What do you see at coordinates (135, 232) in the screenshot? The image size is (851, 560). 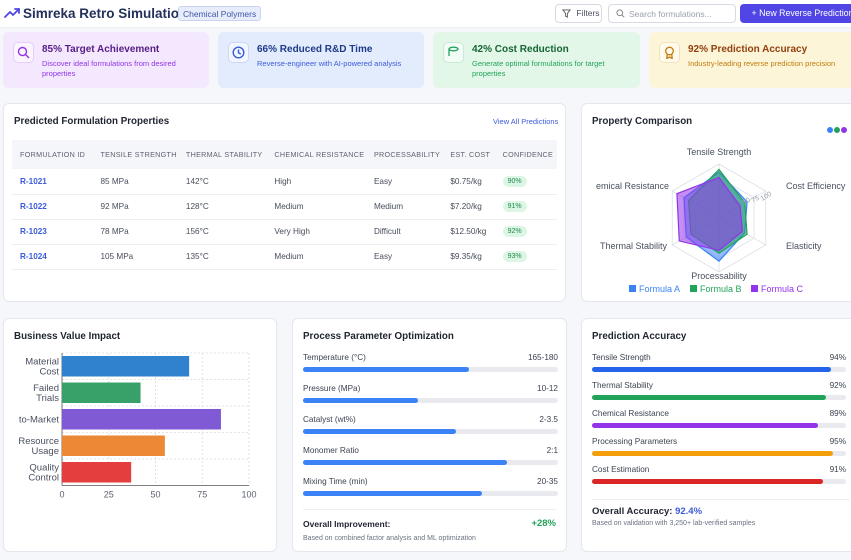 I see `table-cell: 78 MPa` at bounding box center [135, 232].